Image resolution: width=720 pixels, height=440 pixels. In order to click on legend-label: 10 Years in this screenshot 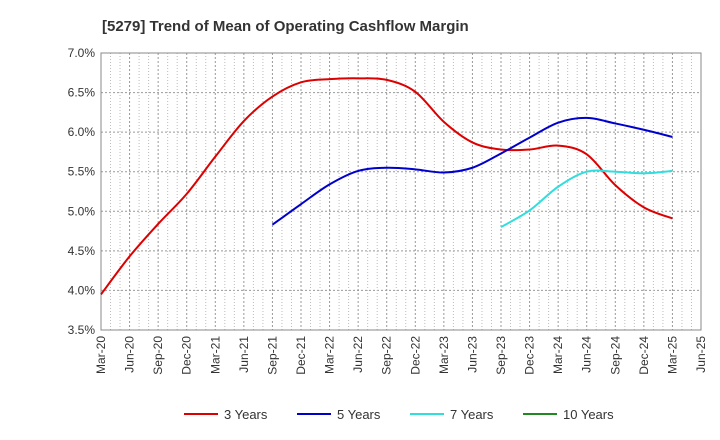, I will do `click(588, 414)`.